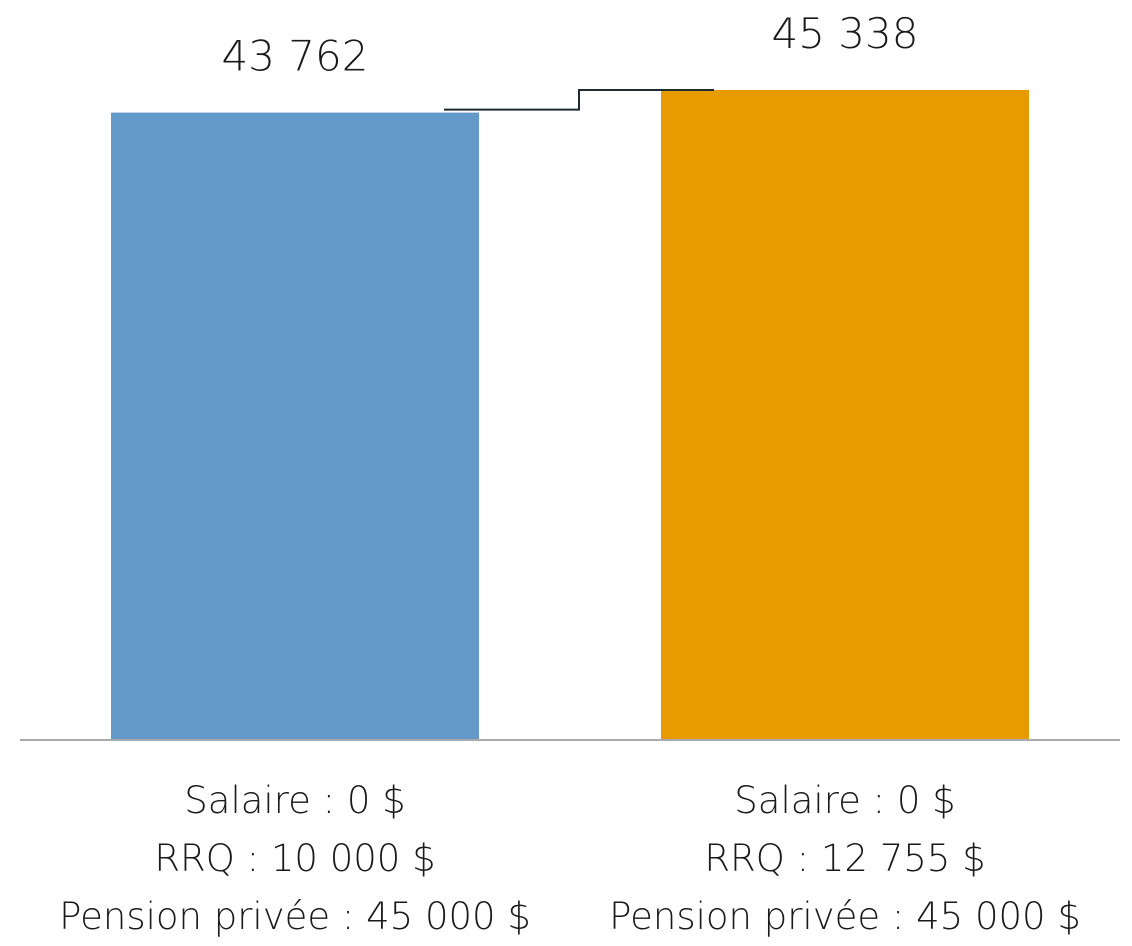  What do you see at coordinates (579, 100) in the screenshot?
I see `step-connector-line` at bounding box center [579, 100].